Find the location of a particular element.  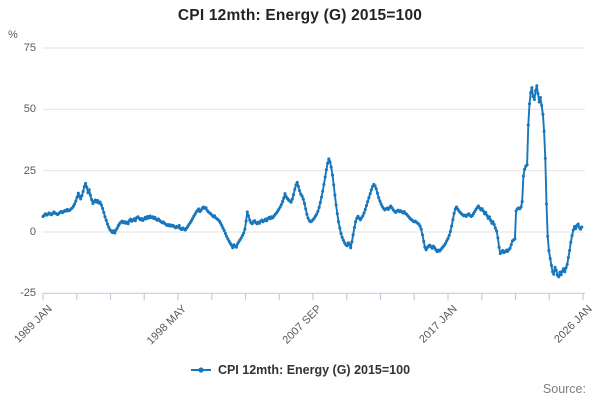

y-tick-label-0: 0 is located at coordinates (32, 232).